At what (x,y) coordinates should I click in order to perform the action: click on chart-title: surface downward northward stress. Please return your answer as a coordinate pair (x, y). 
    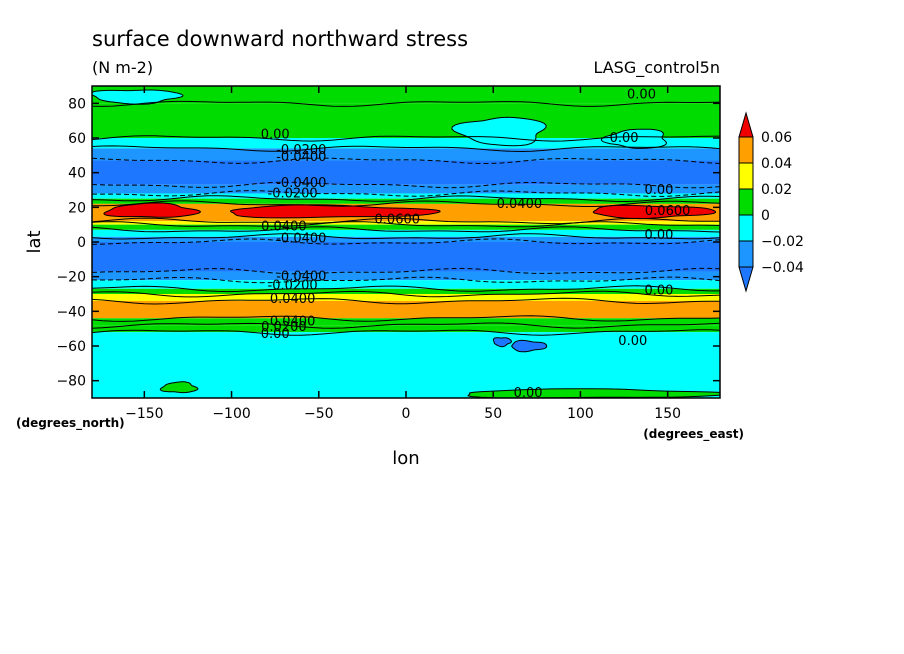
    Looking at the image, I should click on (280, 39).